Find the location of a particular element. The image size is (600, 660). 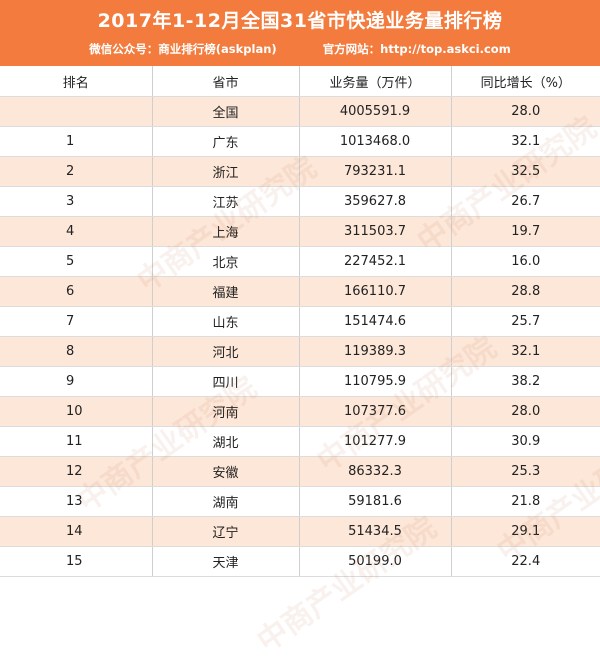

rank-cell: 3 is located at coordinates (76, 201).